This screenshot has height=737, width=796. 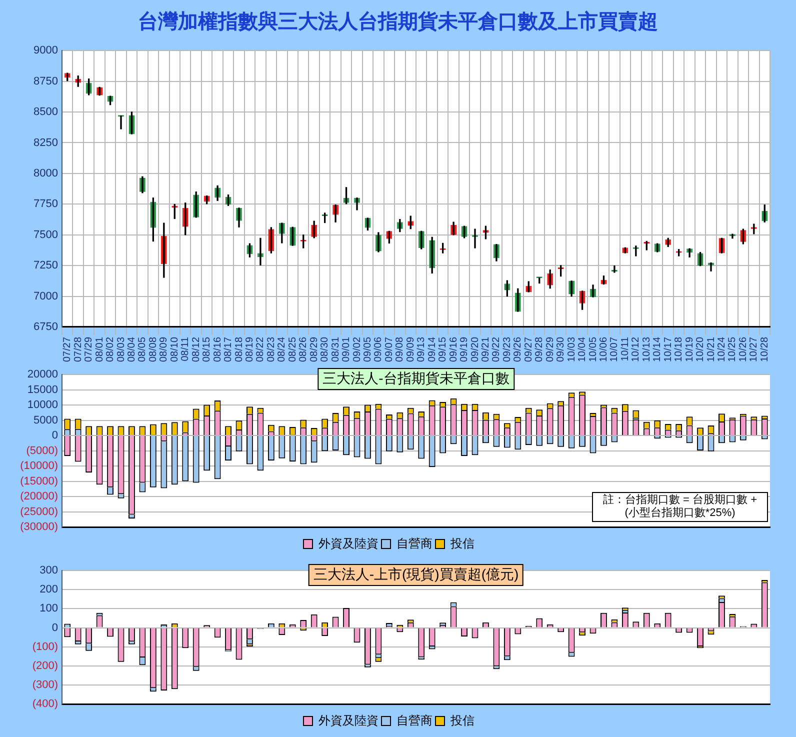 What do you see at coordinates (45, 704) in the screenshot?
I see `y-tick-label: (400)` at bounding box center [45, 704].